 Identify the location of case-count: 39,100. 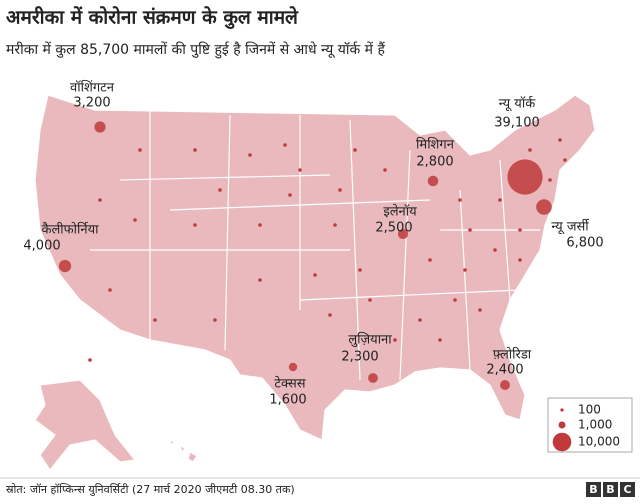
(517, 123).